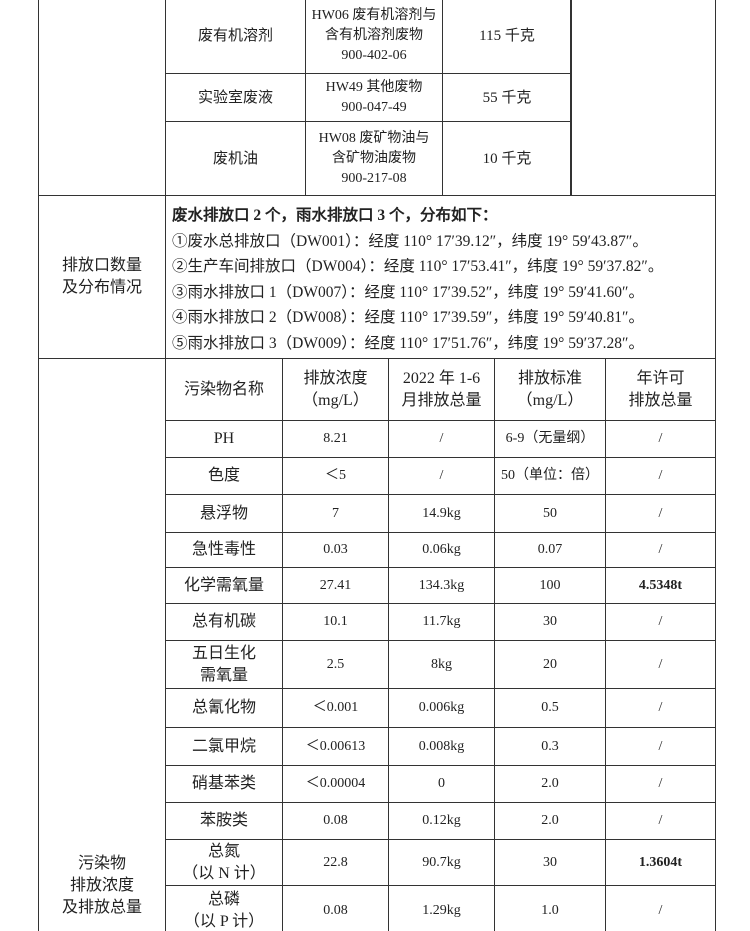  I want to click on table-cell: 五日生化 需氧量, so click(224, 664).